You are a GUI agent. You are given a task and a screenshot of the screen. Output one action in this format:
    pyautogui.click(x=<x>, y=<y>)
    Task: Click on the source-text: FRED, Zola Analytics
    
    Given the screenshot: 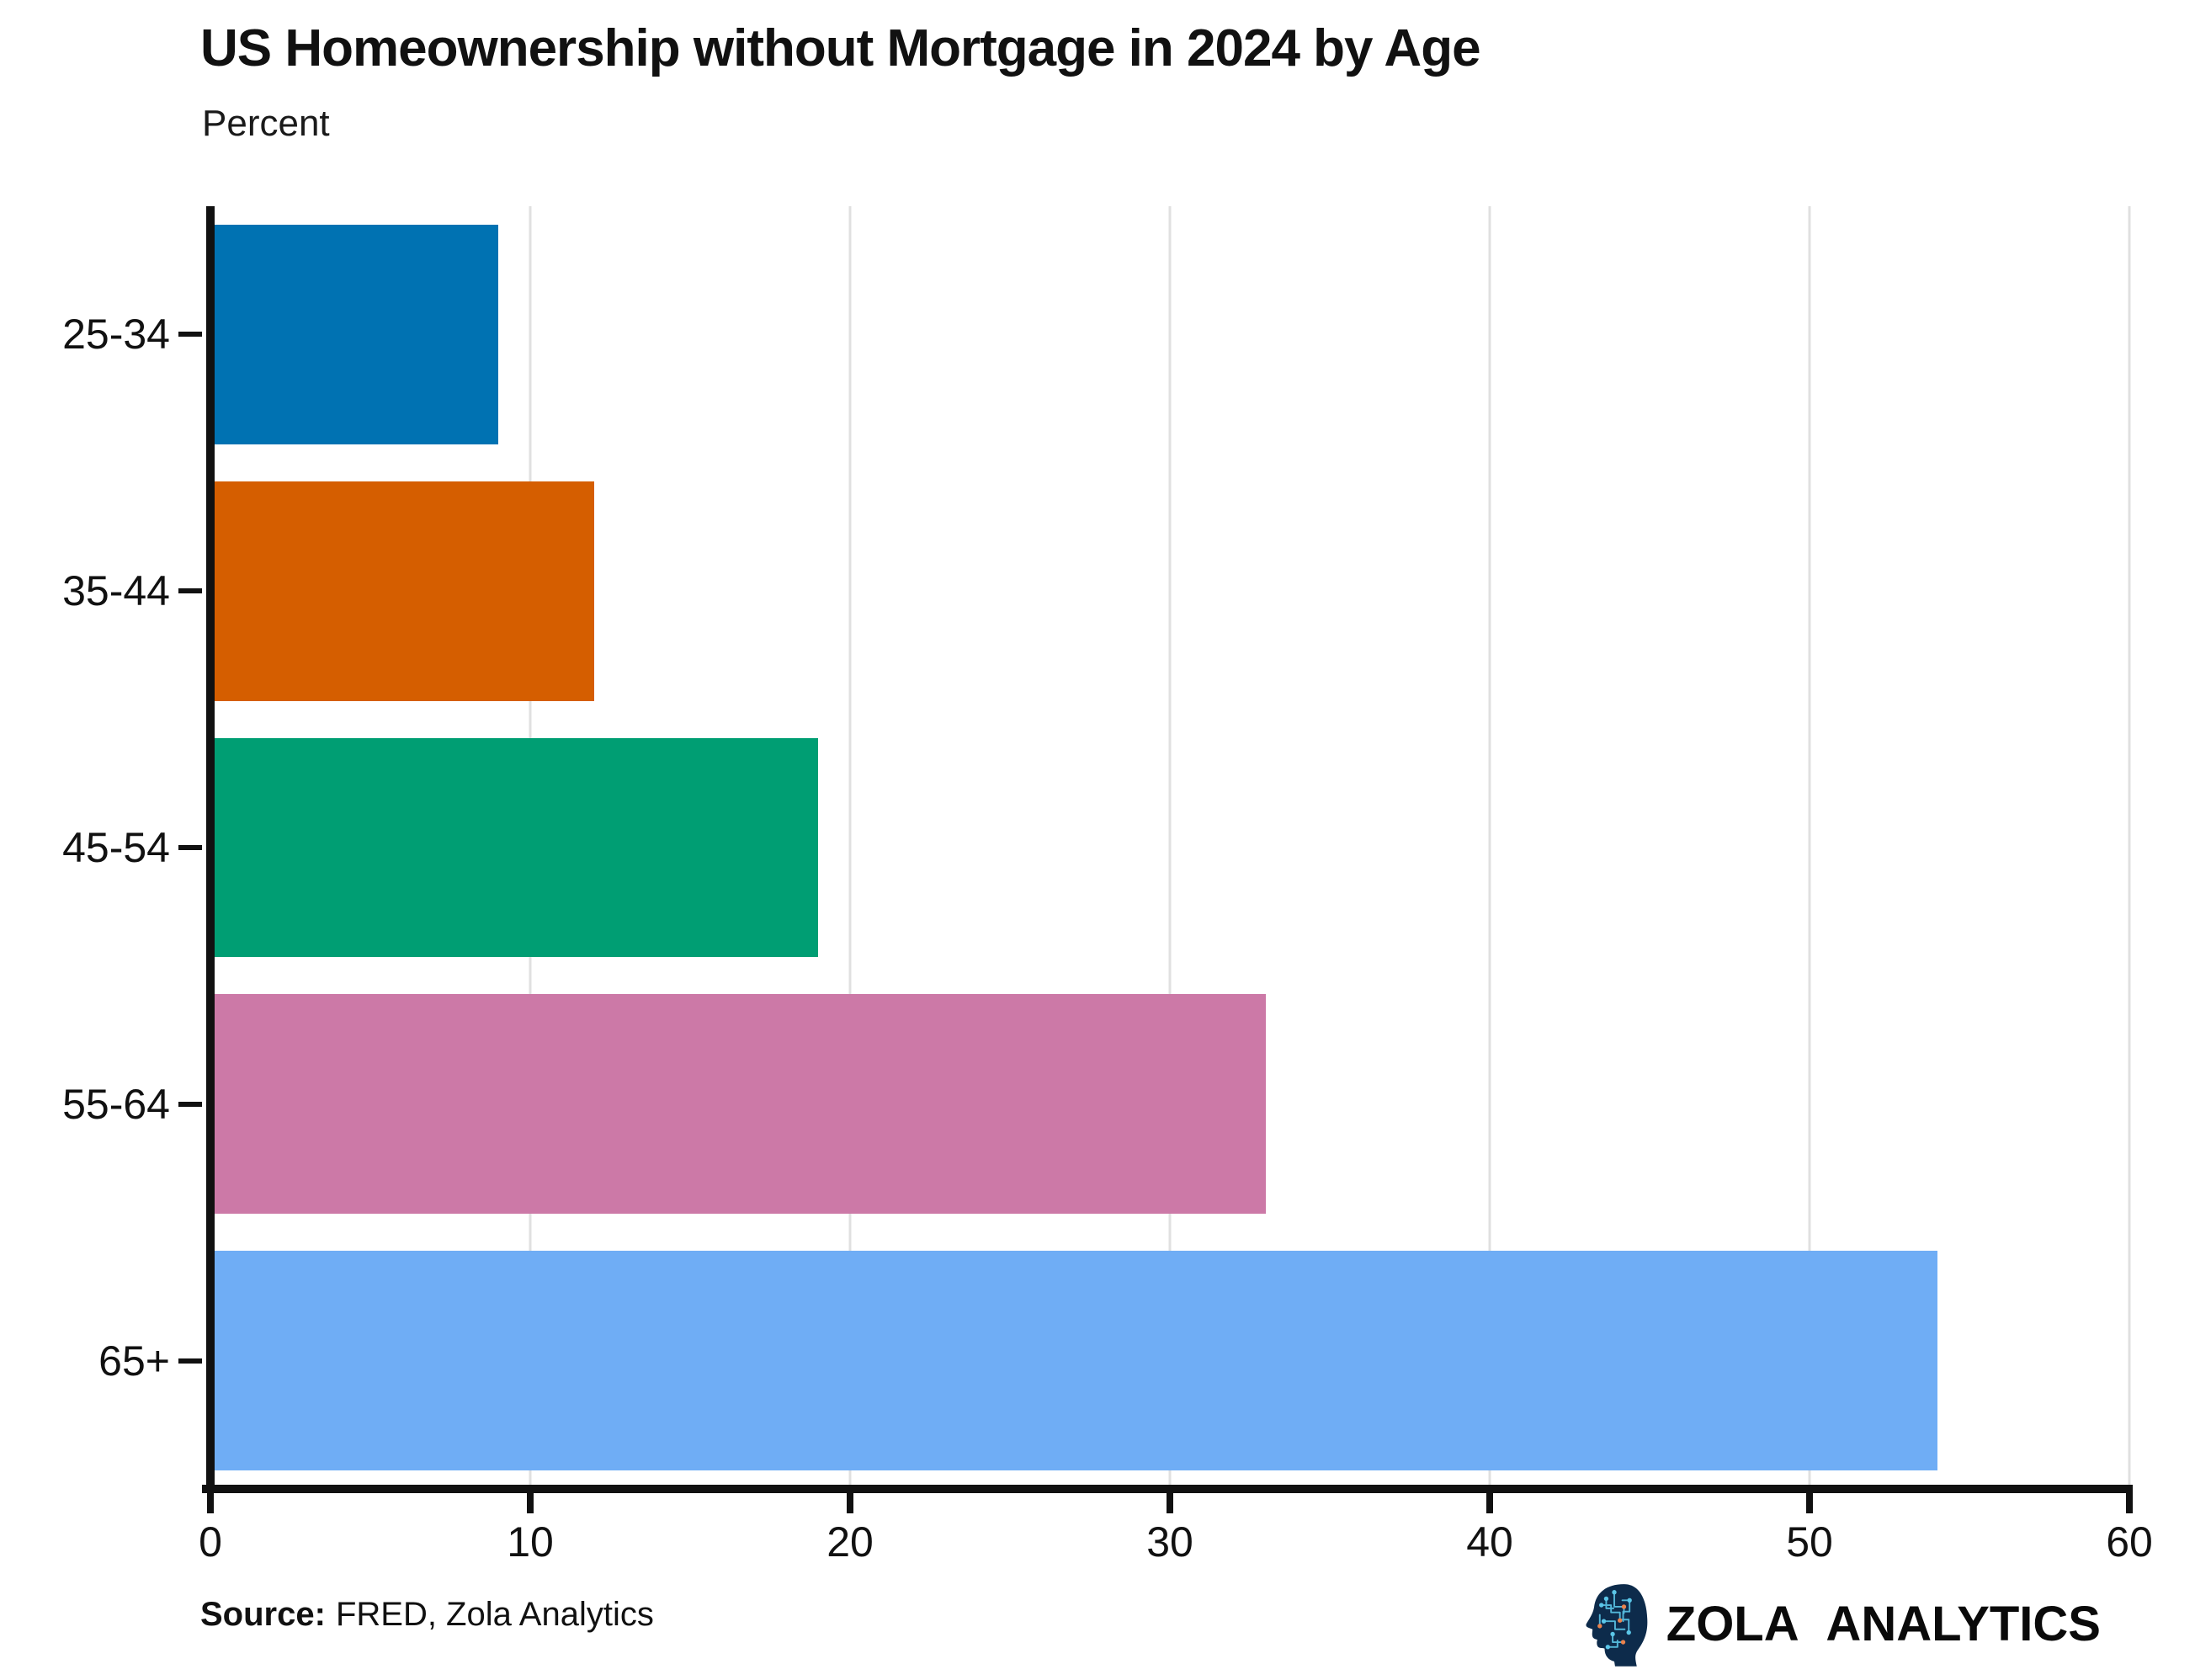 What is the action you would take?
    pyautogui.click(x=494, y=1614)
    